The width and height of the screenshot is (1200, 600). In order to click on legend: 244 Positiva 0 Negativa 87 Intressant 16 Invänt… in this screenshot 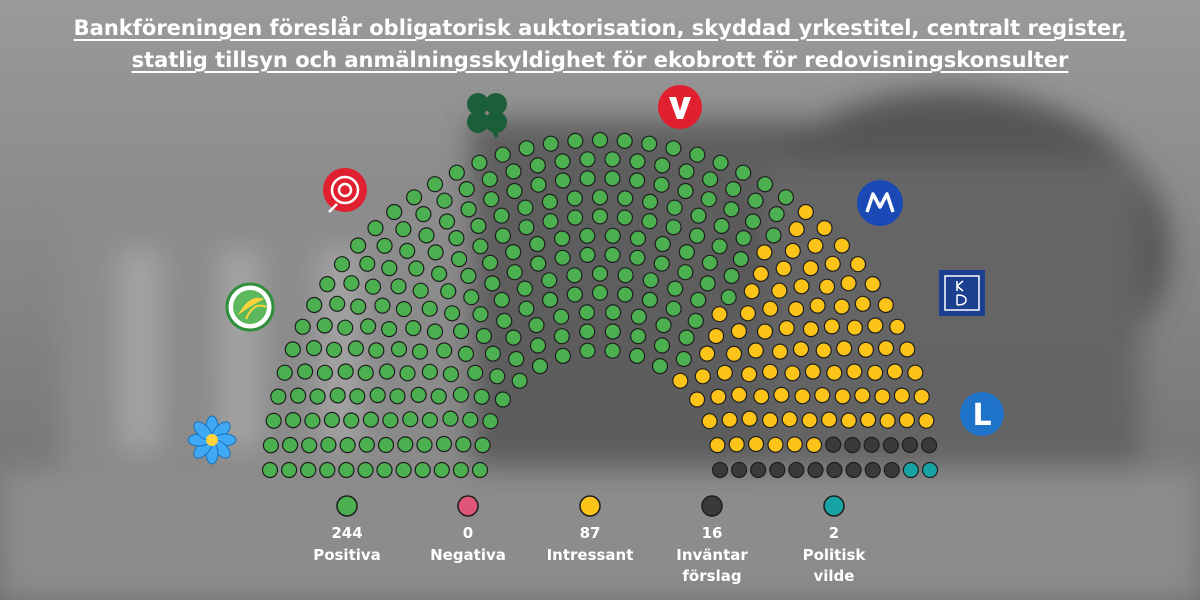, I will do `click(589, 540)`.